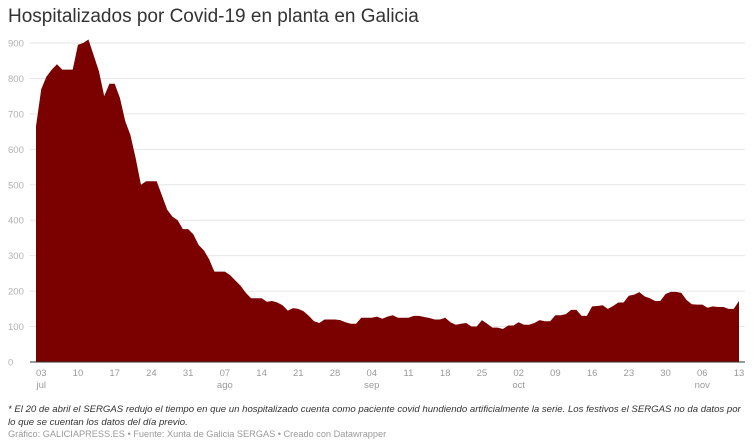 Image resolution: width=756 pixels, height=447 pixels. I want to click on x-tick-label: 16, so click(592, 373).